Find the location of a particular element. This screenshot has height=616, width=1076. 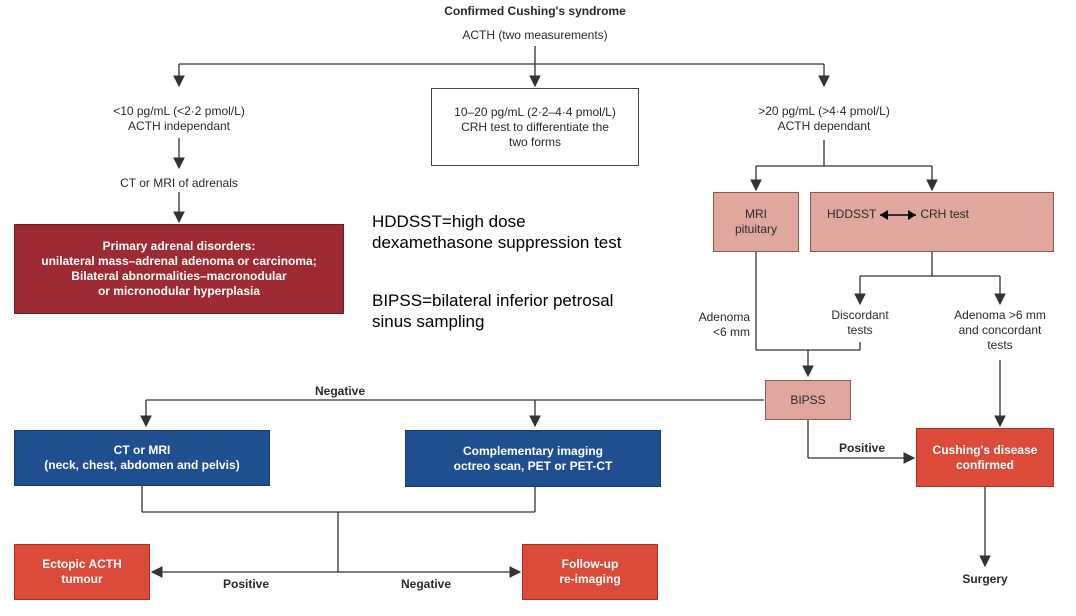

bottom-negative-label: Negative is located at coordinates (426, 584).